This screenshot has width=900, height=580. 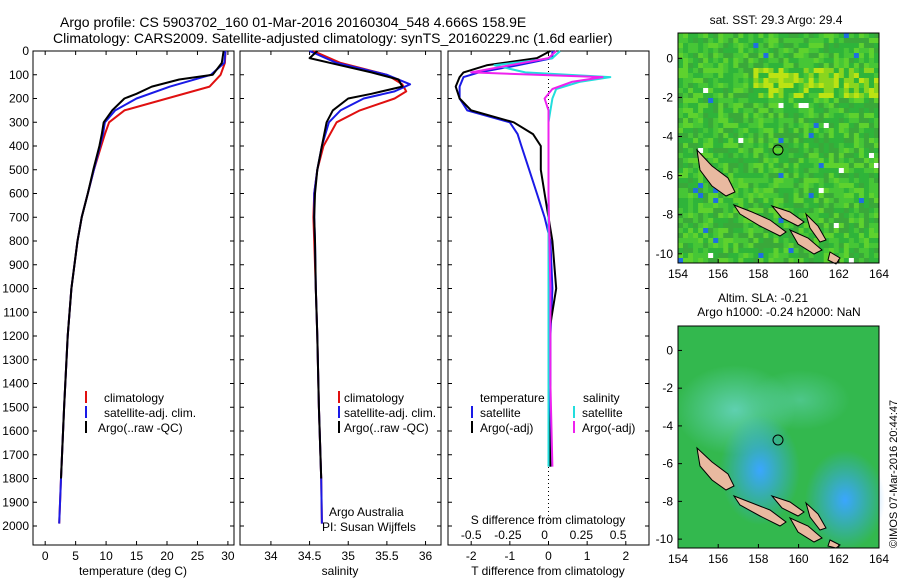 I want to click on y-tick-label: 1400, so click(x=15, y=384).